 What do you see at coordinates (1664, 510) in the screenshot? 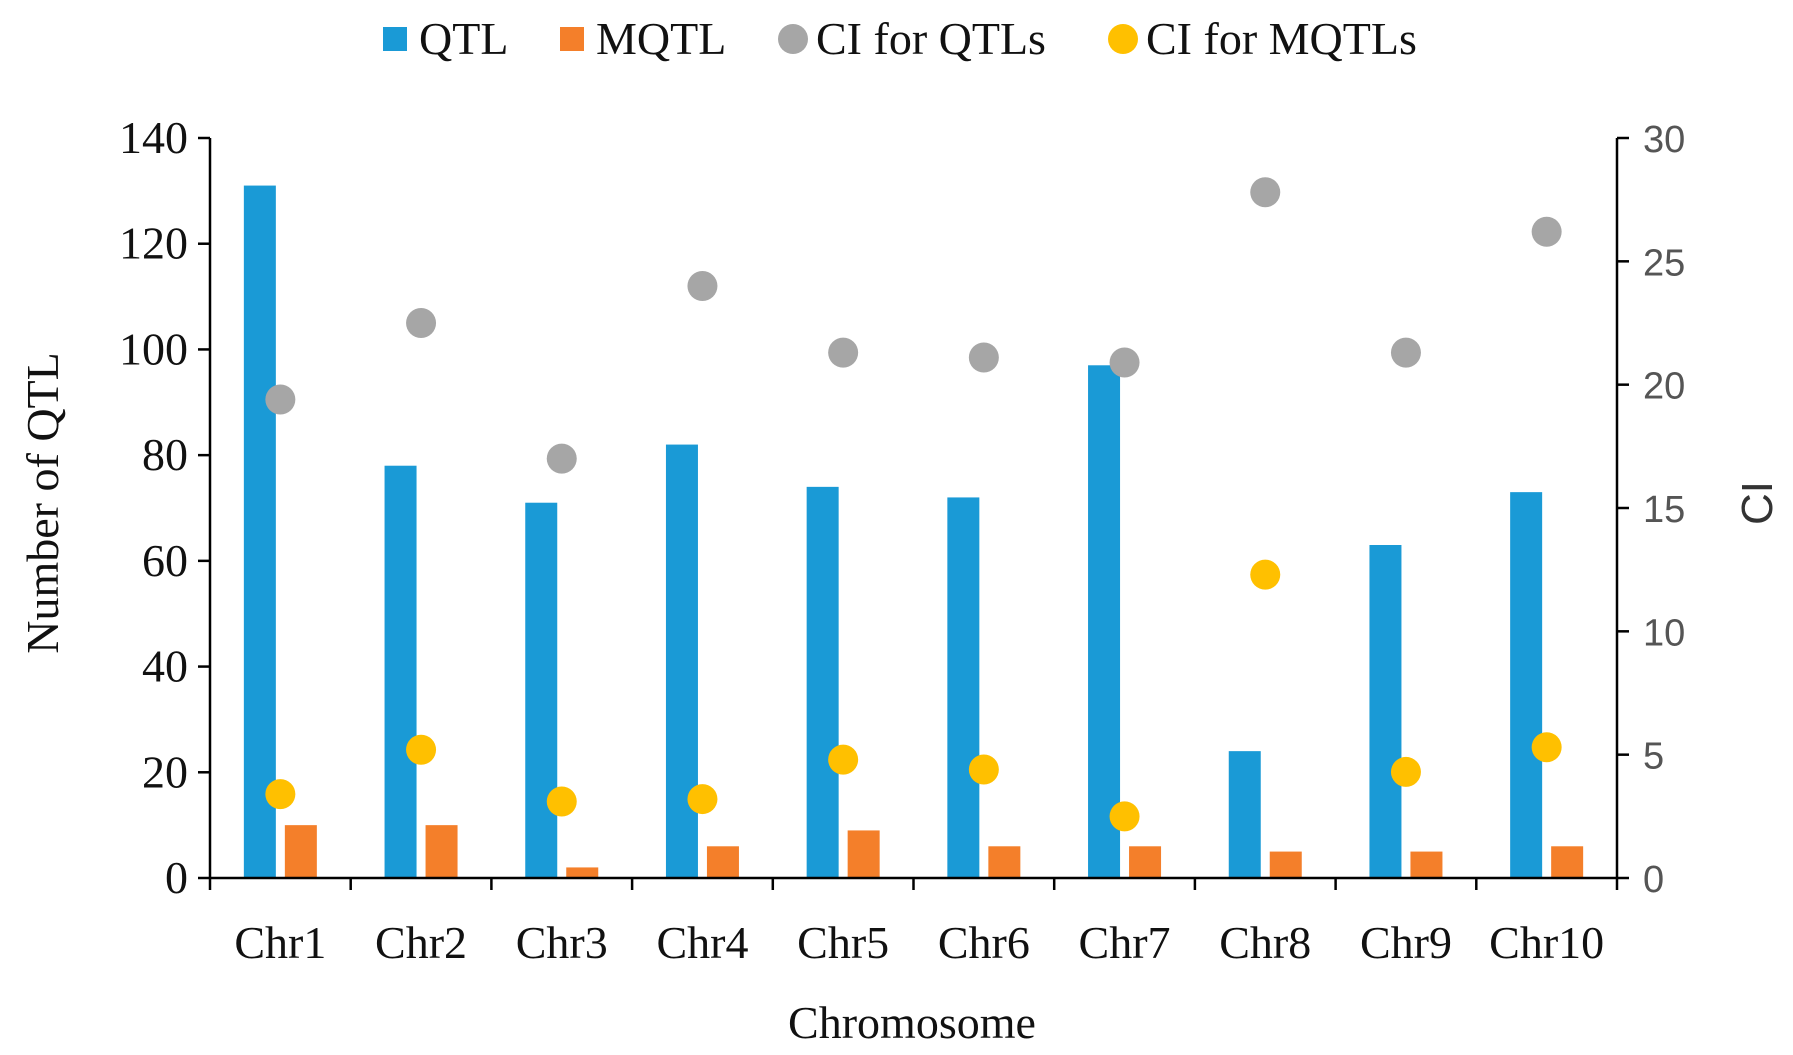
I see `y2-tick-label: 15` at bounding box center [1664, 510].